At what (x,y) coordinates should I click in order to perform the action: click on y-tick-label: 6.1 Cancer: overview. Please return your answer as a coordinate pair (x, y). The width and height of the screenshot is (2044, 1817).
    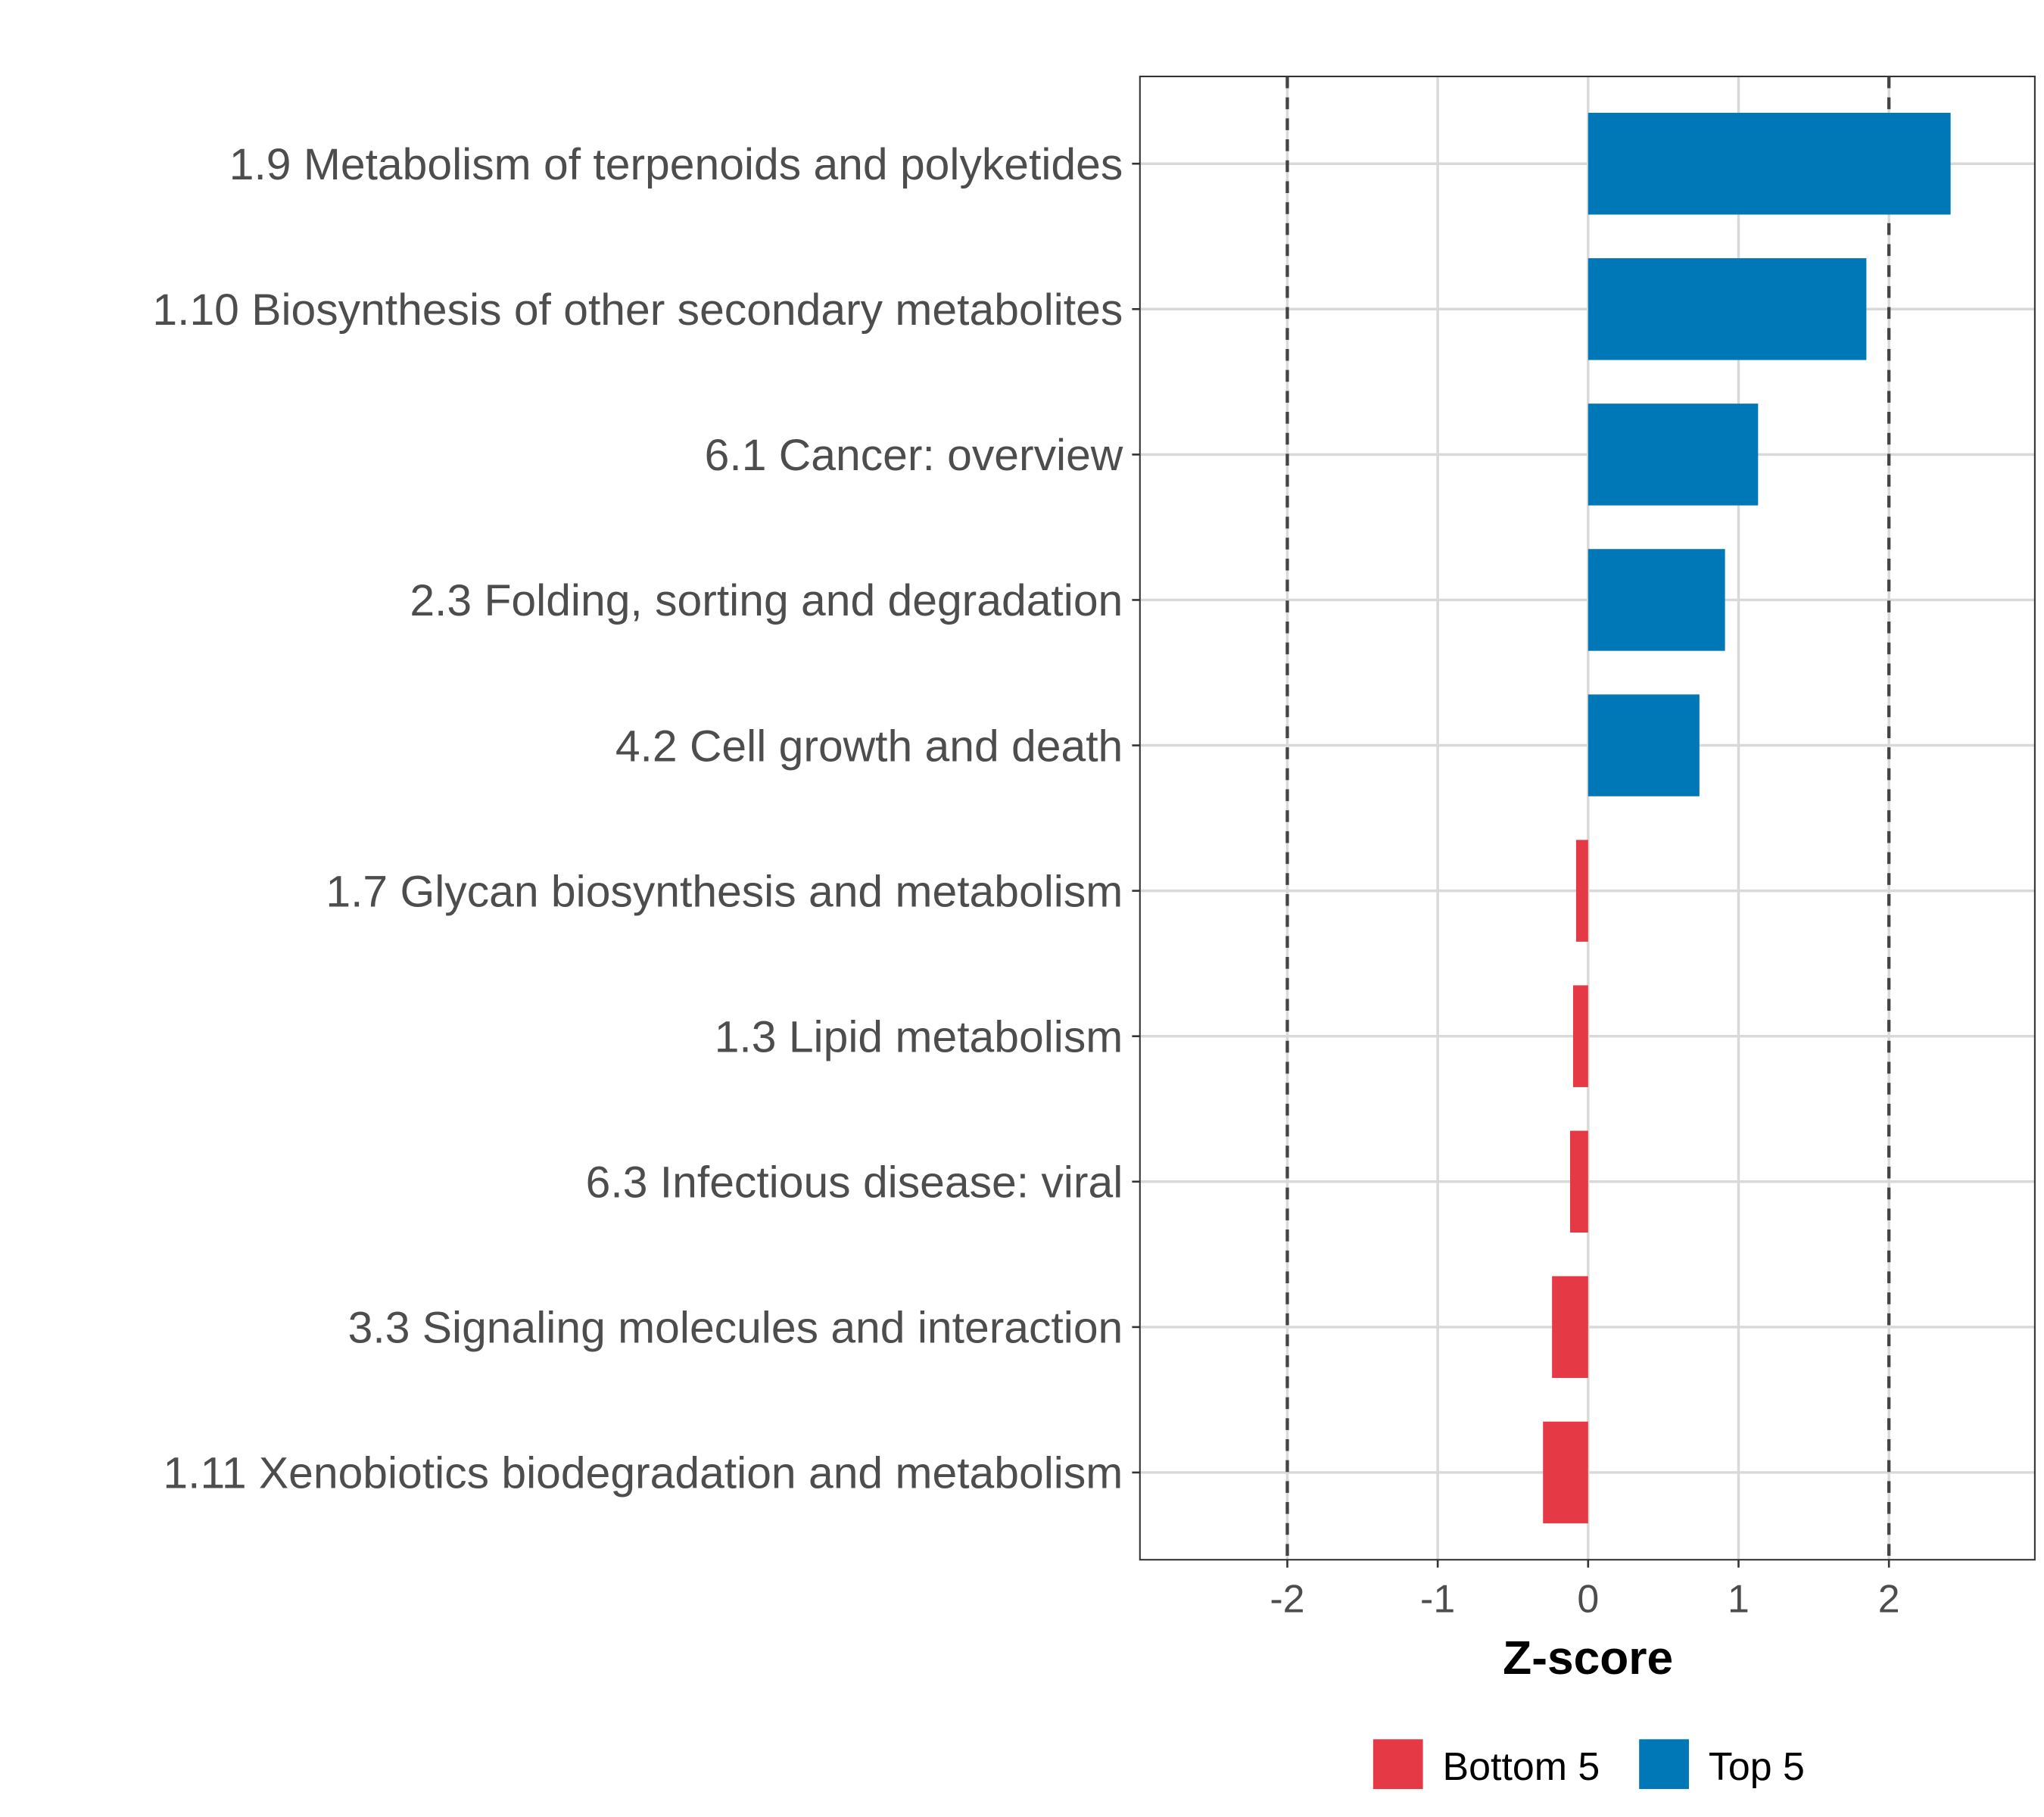
    Looking at the image, I should click on (914, 455).